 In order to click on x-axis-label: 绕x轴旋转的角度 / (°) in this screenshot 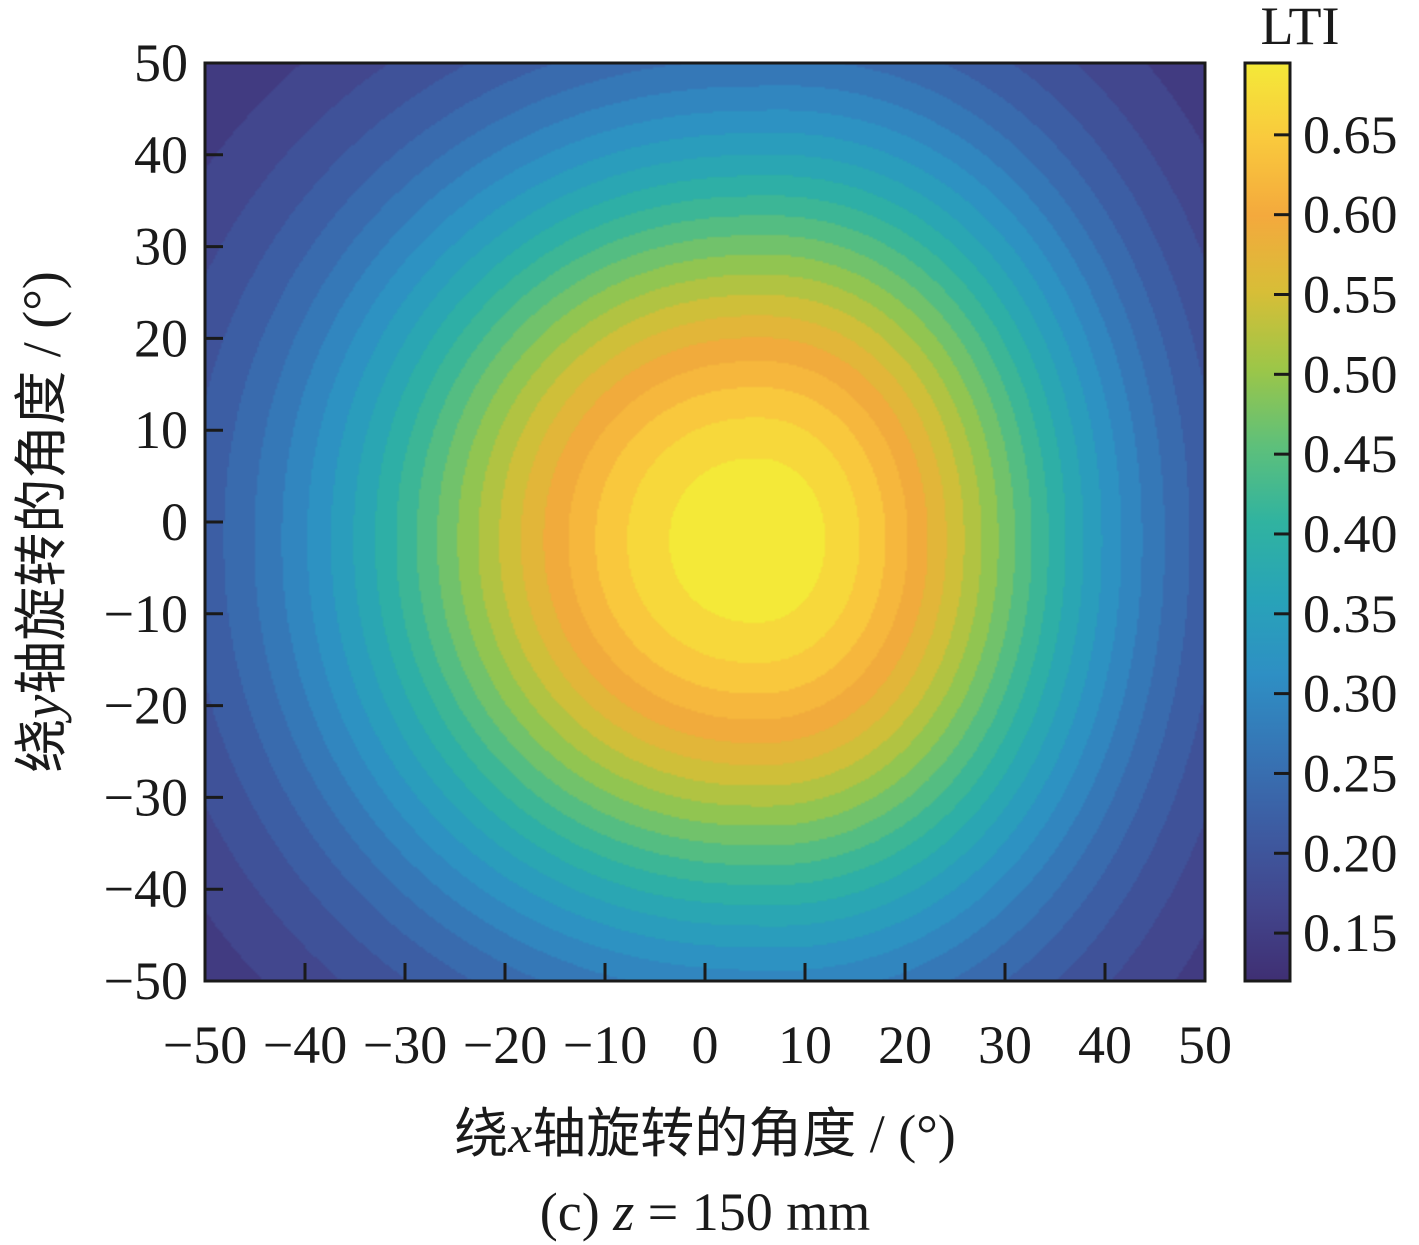, I will do `click(705, 1134)`.